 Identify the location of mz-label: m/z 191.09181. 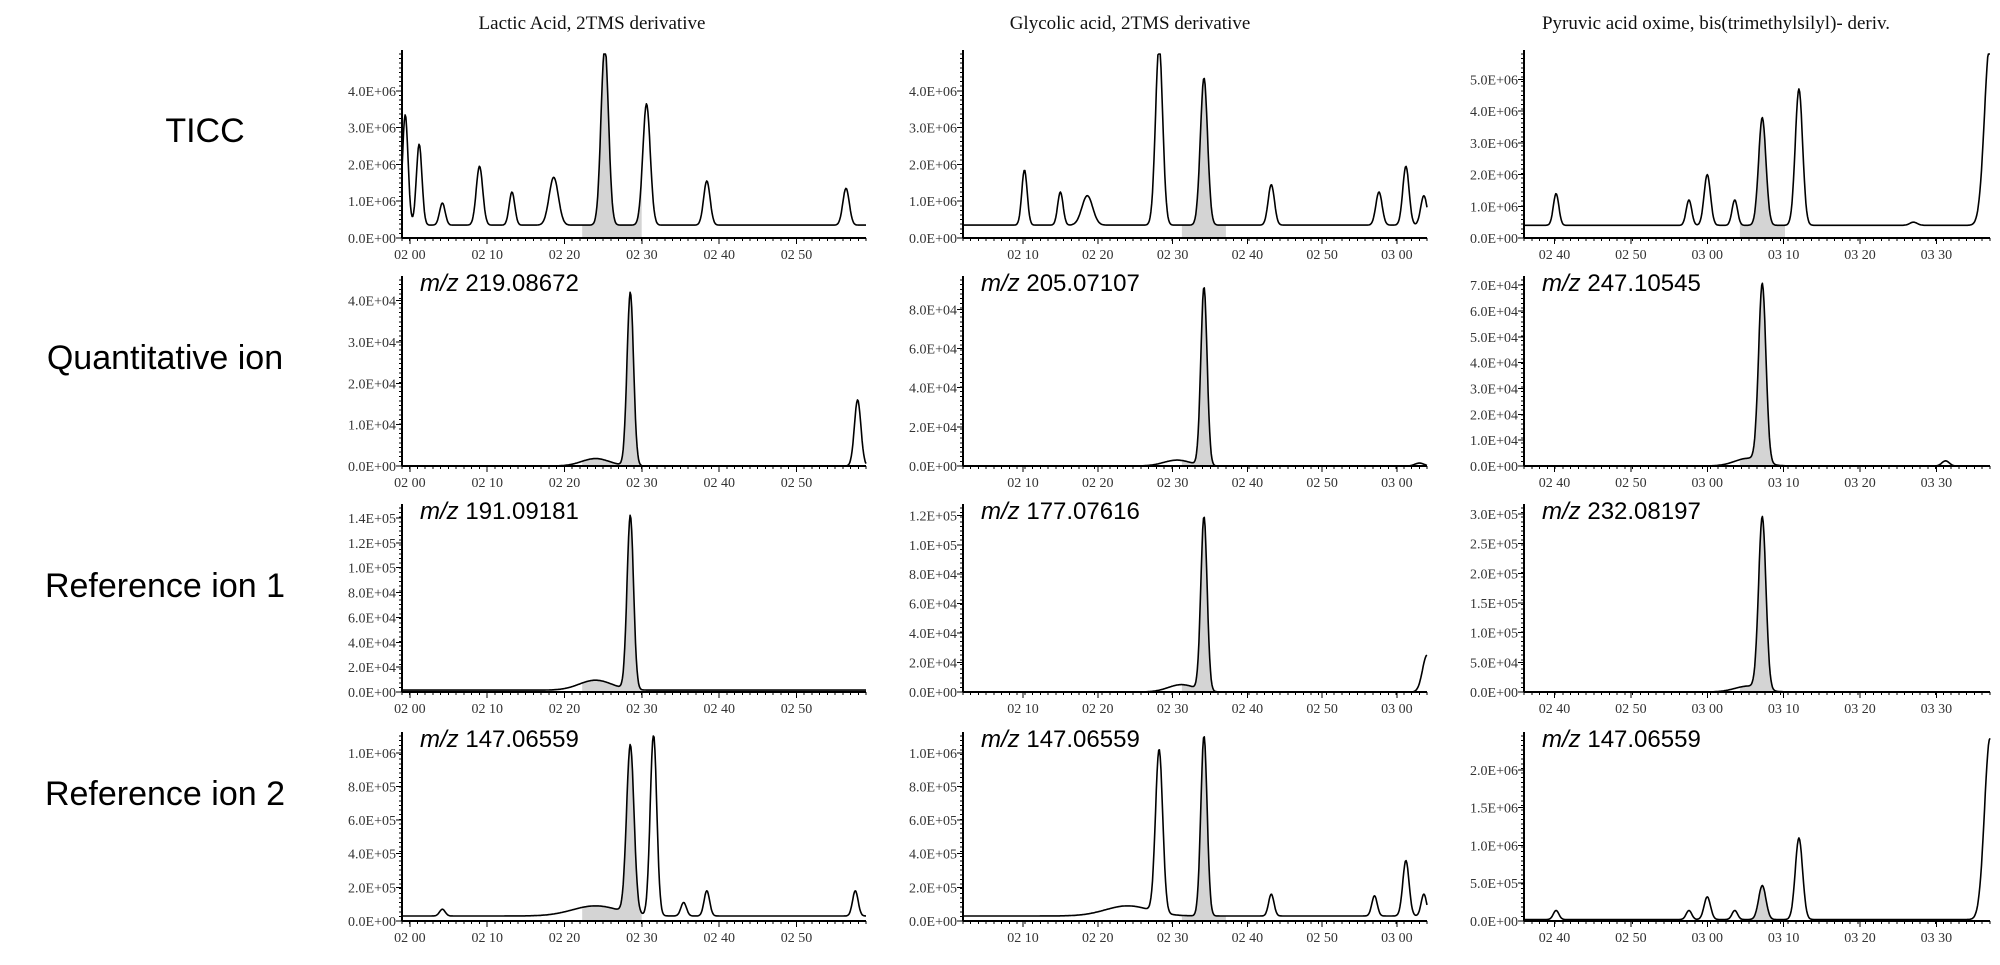
(499, 511).